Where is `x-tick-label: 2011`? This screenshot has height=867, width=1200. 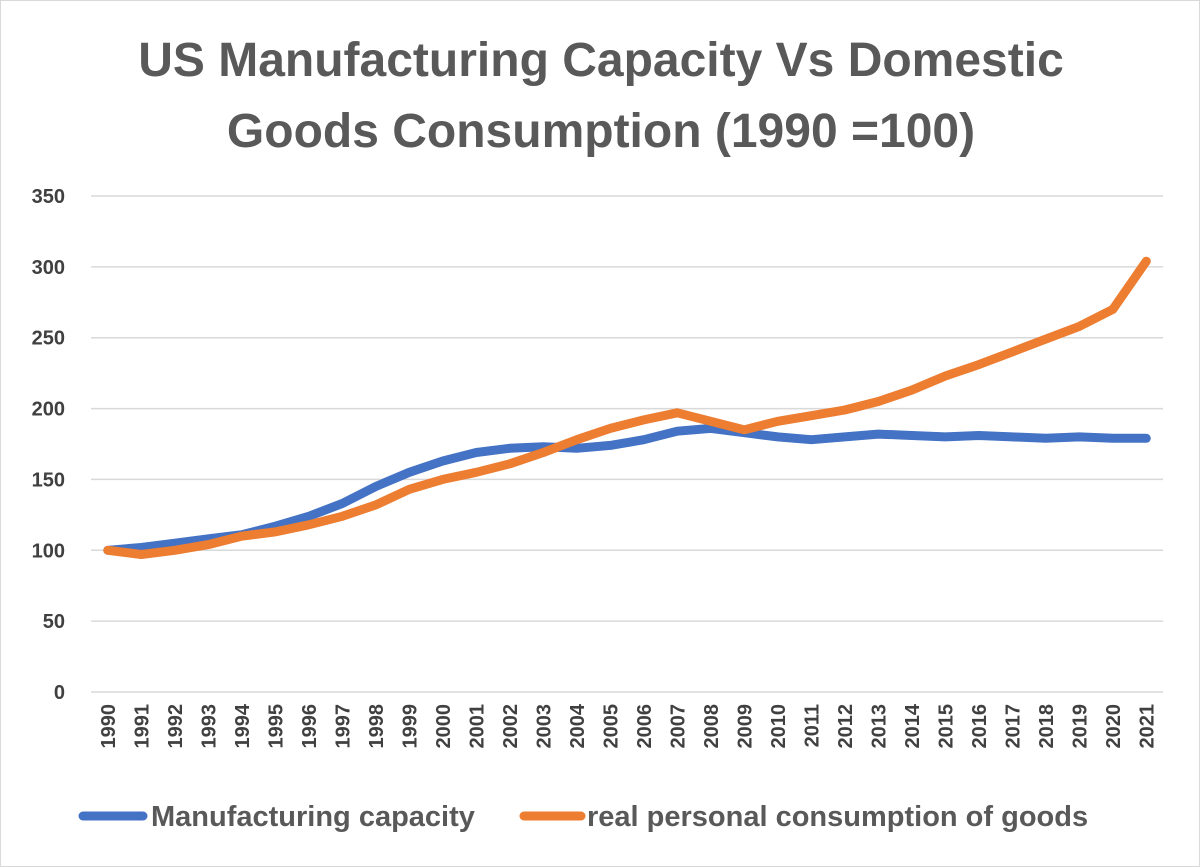
x-tick-label: 2011 is located at coordinates (812, 725).